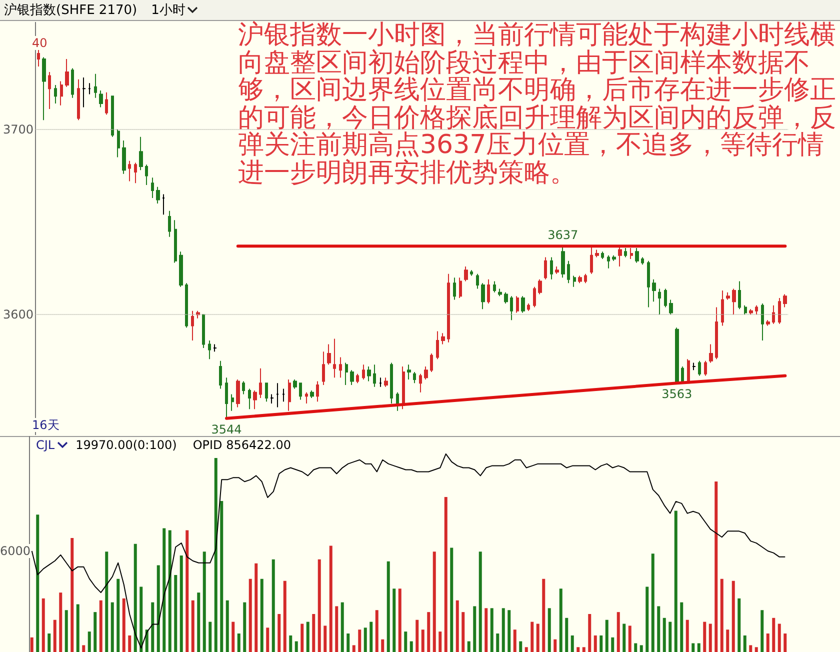 The width and height of the screenshot is (840, 652). Describe the element at coordinates (677, 394) in the screenshot. I see `data-label: 3563` at that location.